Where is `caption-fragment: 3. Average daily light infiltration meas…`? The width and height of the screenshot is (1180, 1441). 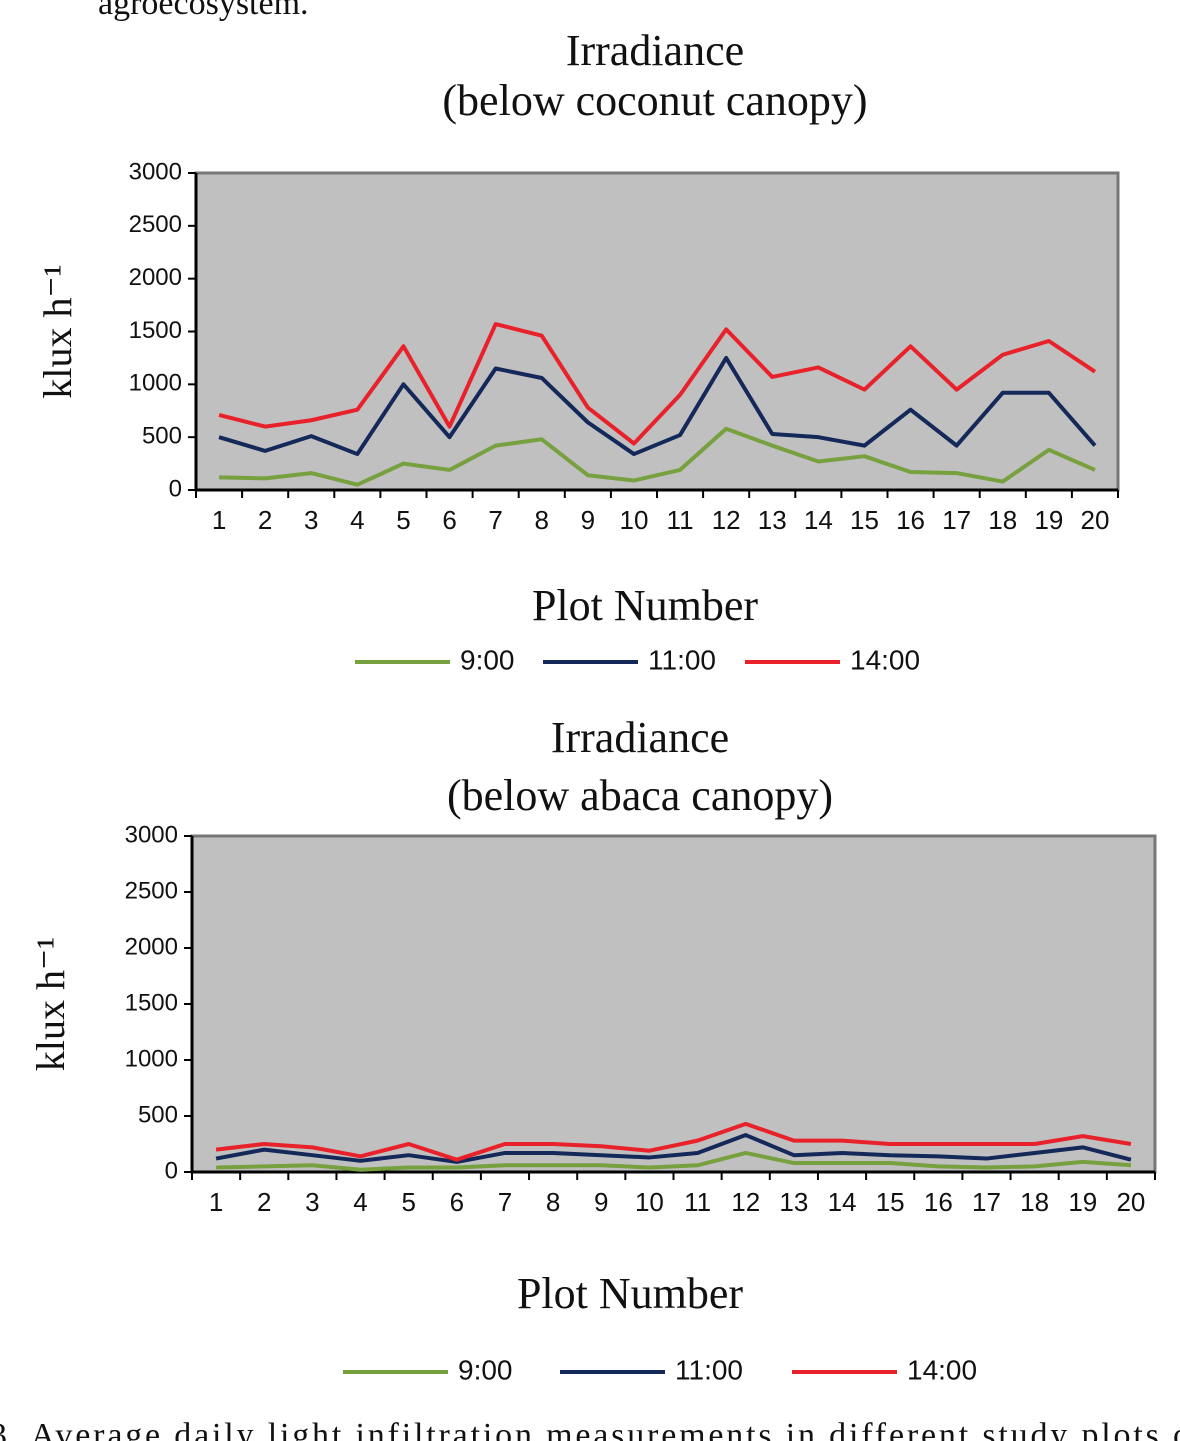 caption-fragment: 3. Average daily light infiltration meas… is located at coordinates (590, 1429).